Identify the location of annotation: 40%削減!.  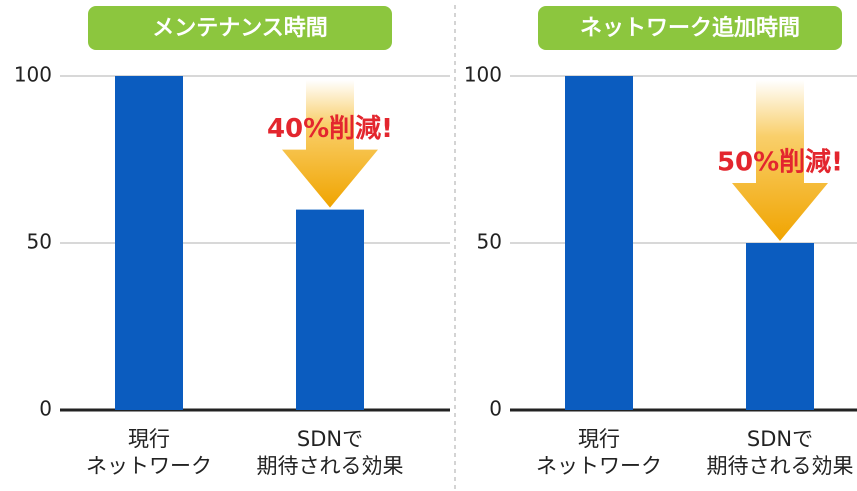
(330, 129).